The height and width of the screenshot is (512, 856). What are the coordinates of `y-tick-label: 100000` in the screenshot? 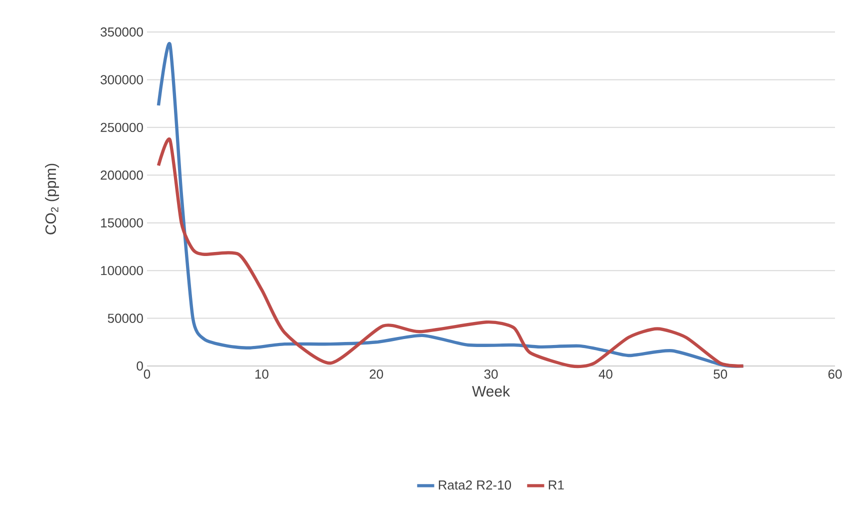 It's located at (122, 271).